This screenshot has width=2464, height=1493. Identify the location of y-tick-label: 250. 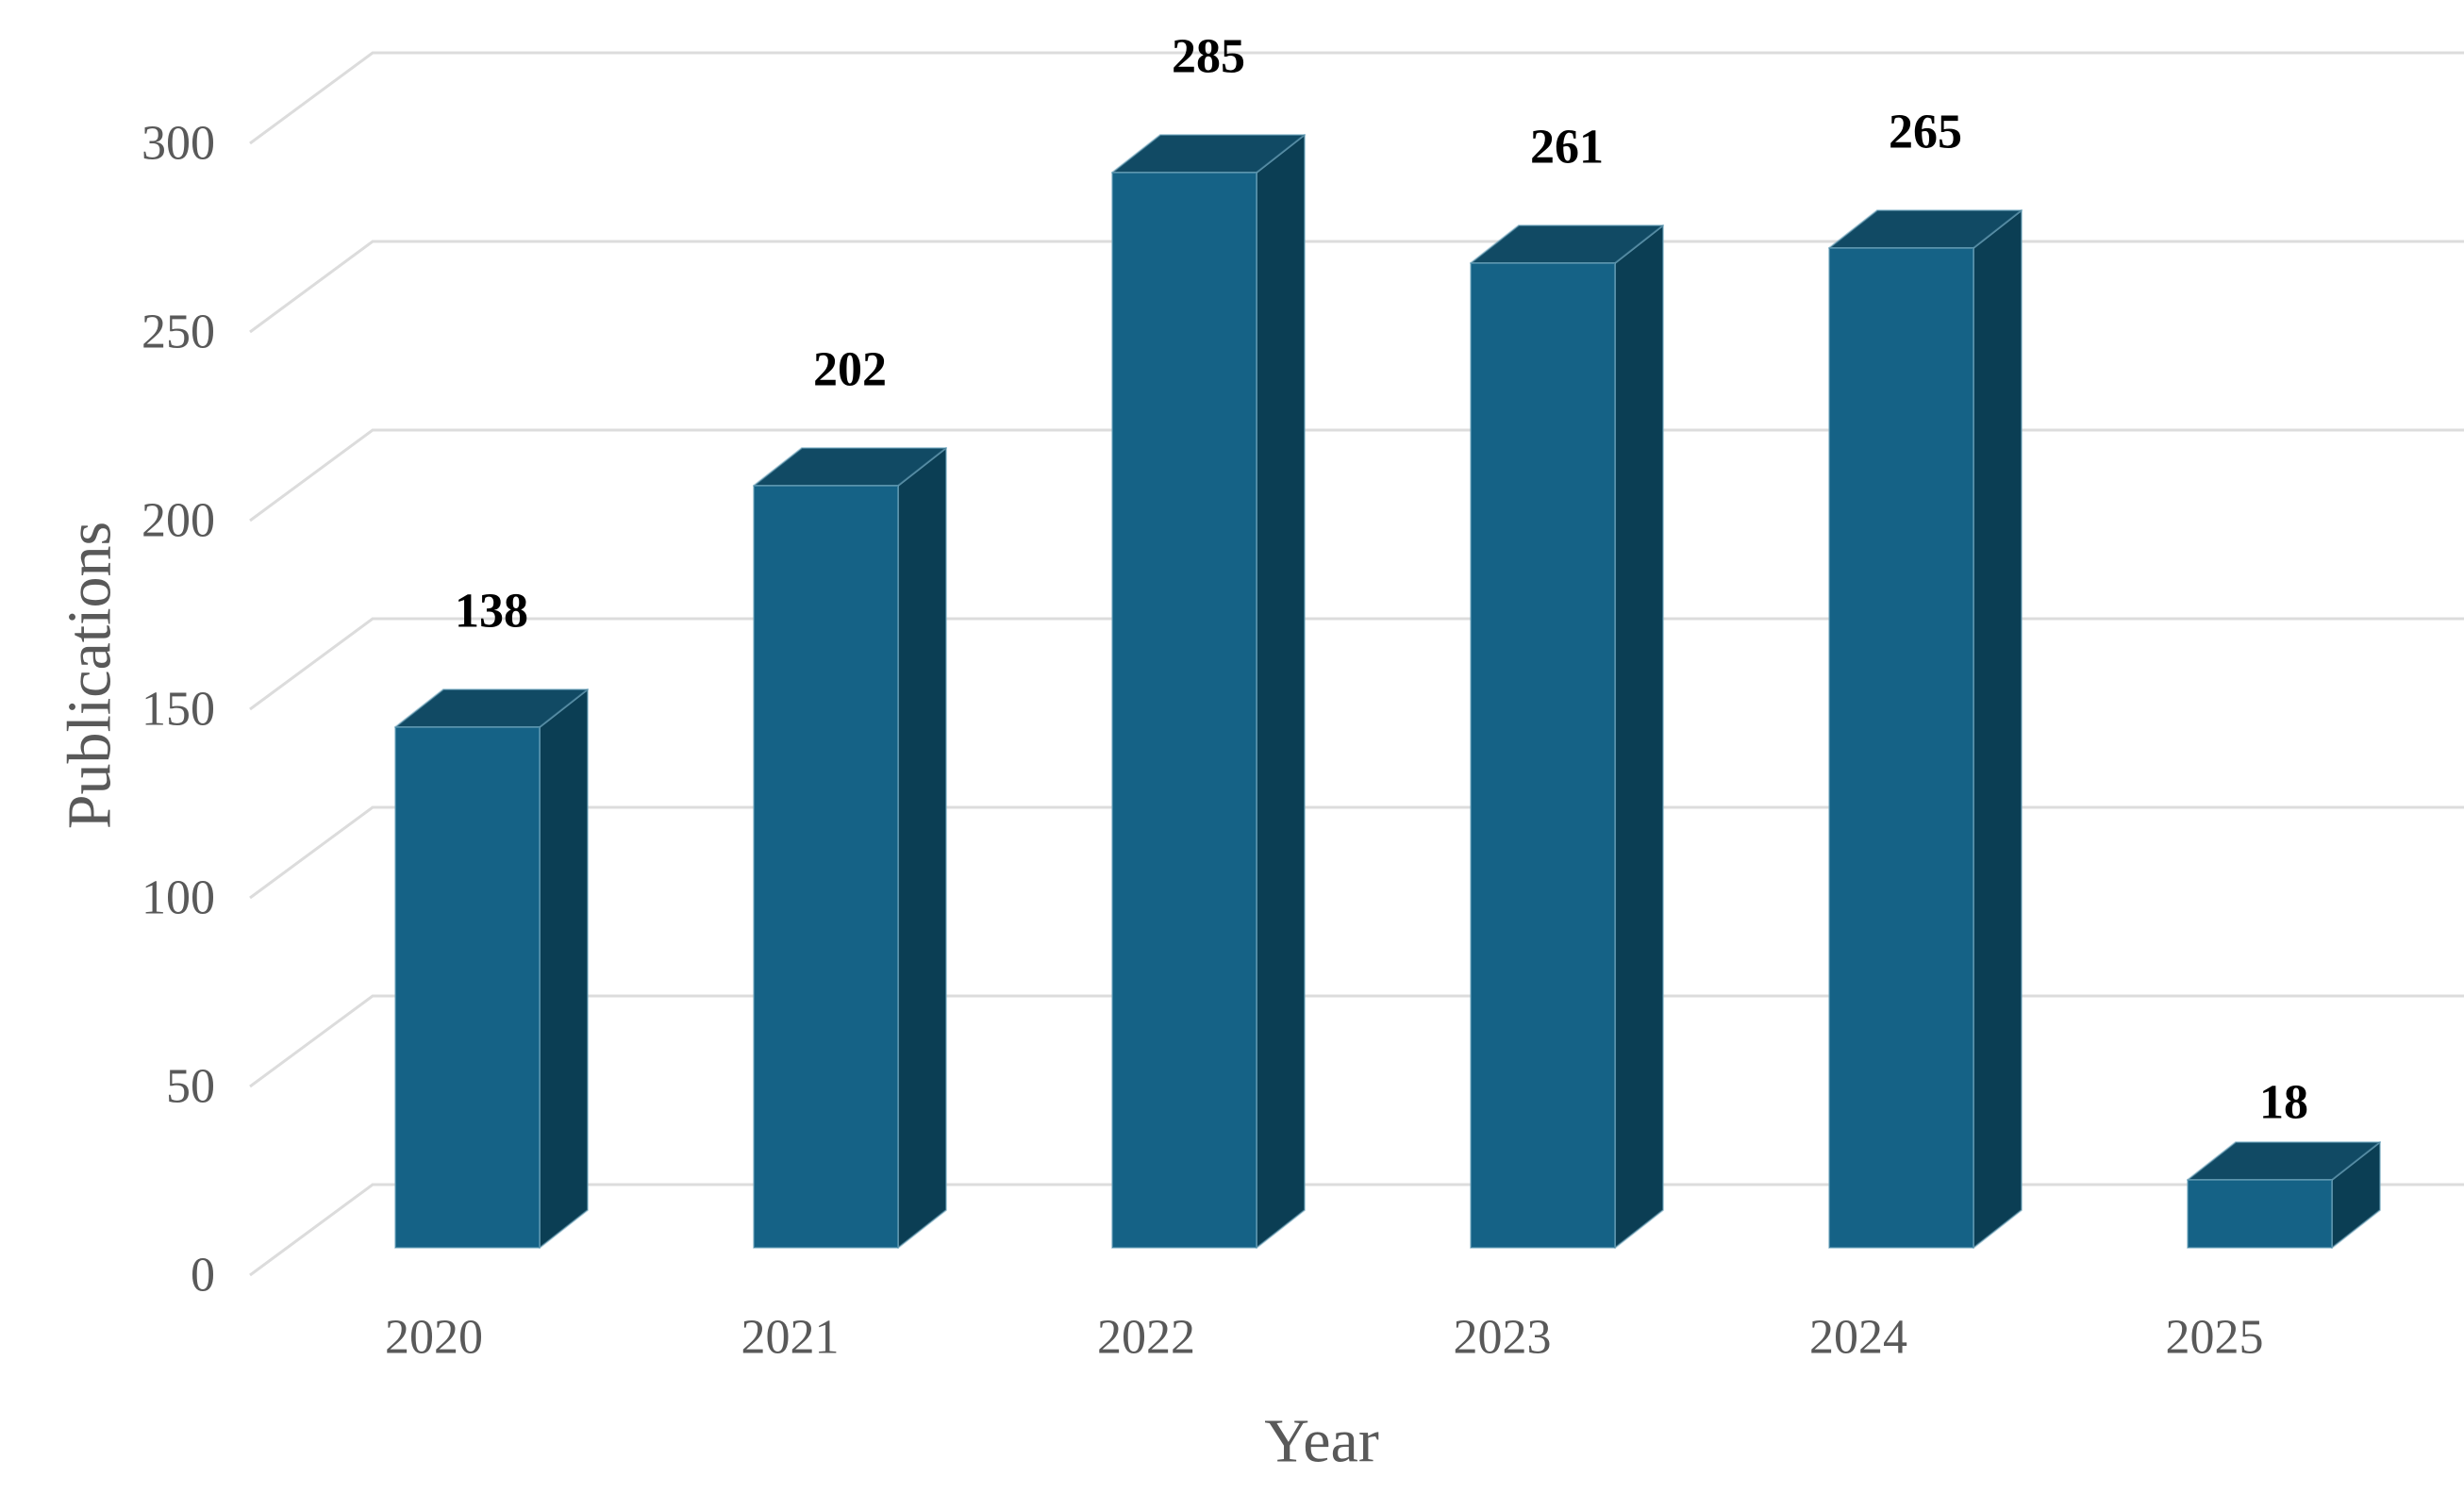
(179, 332).